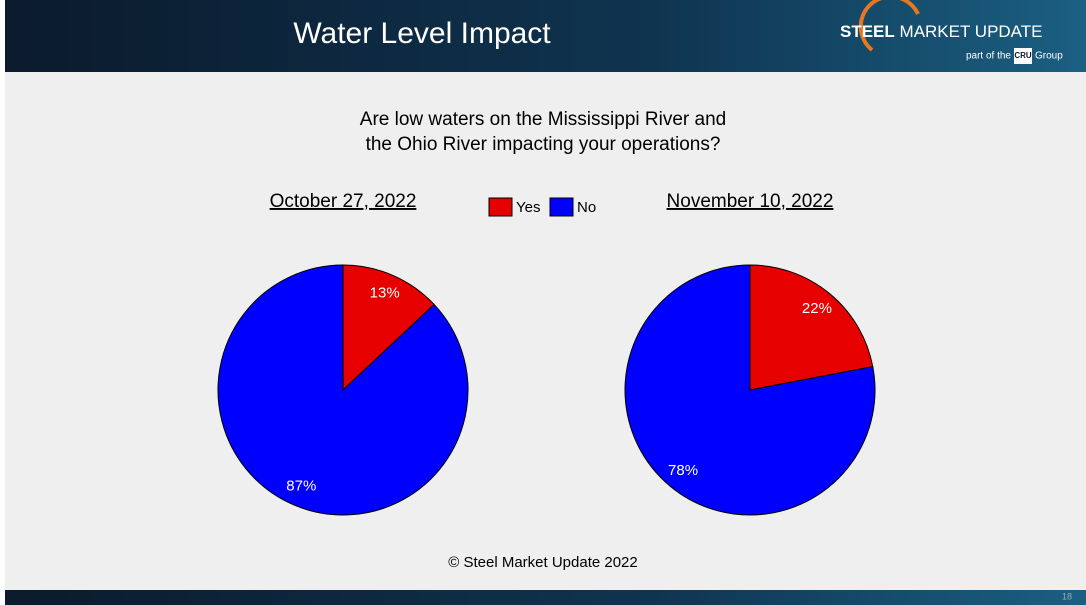  I want to click on logo-swoosh, so click(889, 26).